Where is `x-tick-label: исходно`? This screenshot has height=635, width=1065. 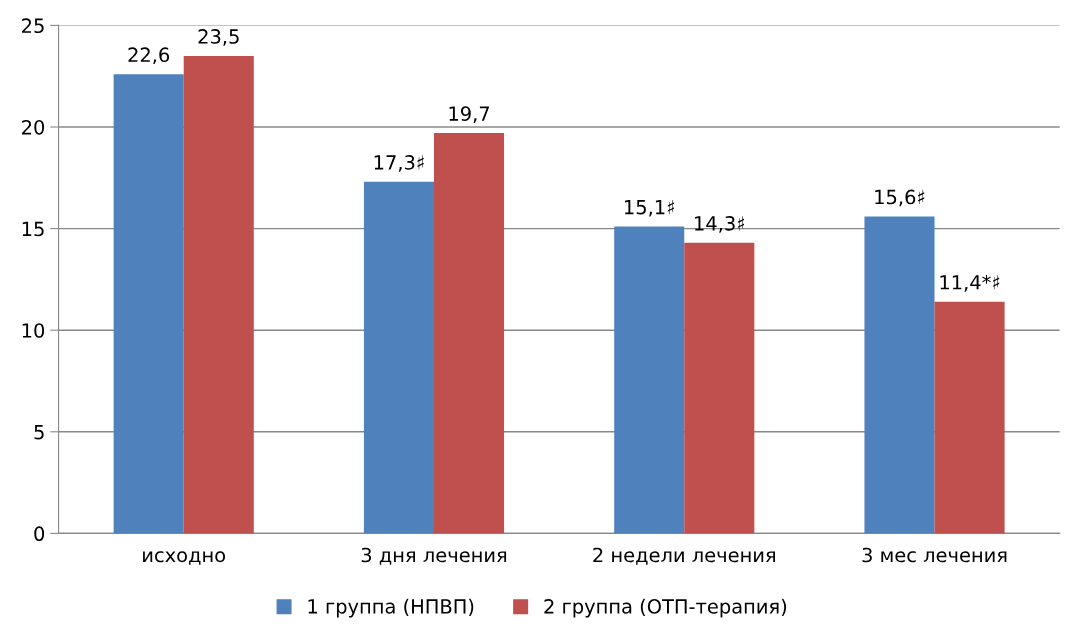 x-tick-label: исходно is located at coordinates (184, 558).